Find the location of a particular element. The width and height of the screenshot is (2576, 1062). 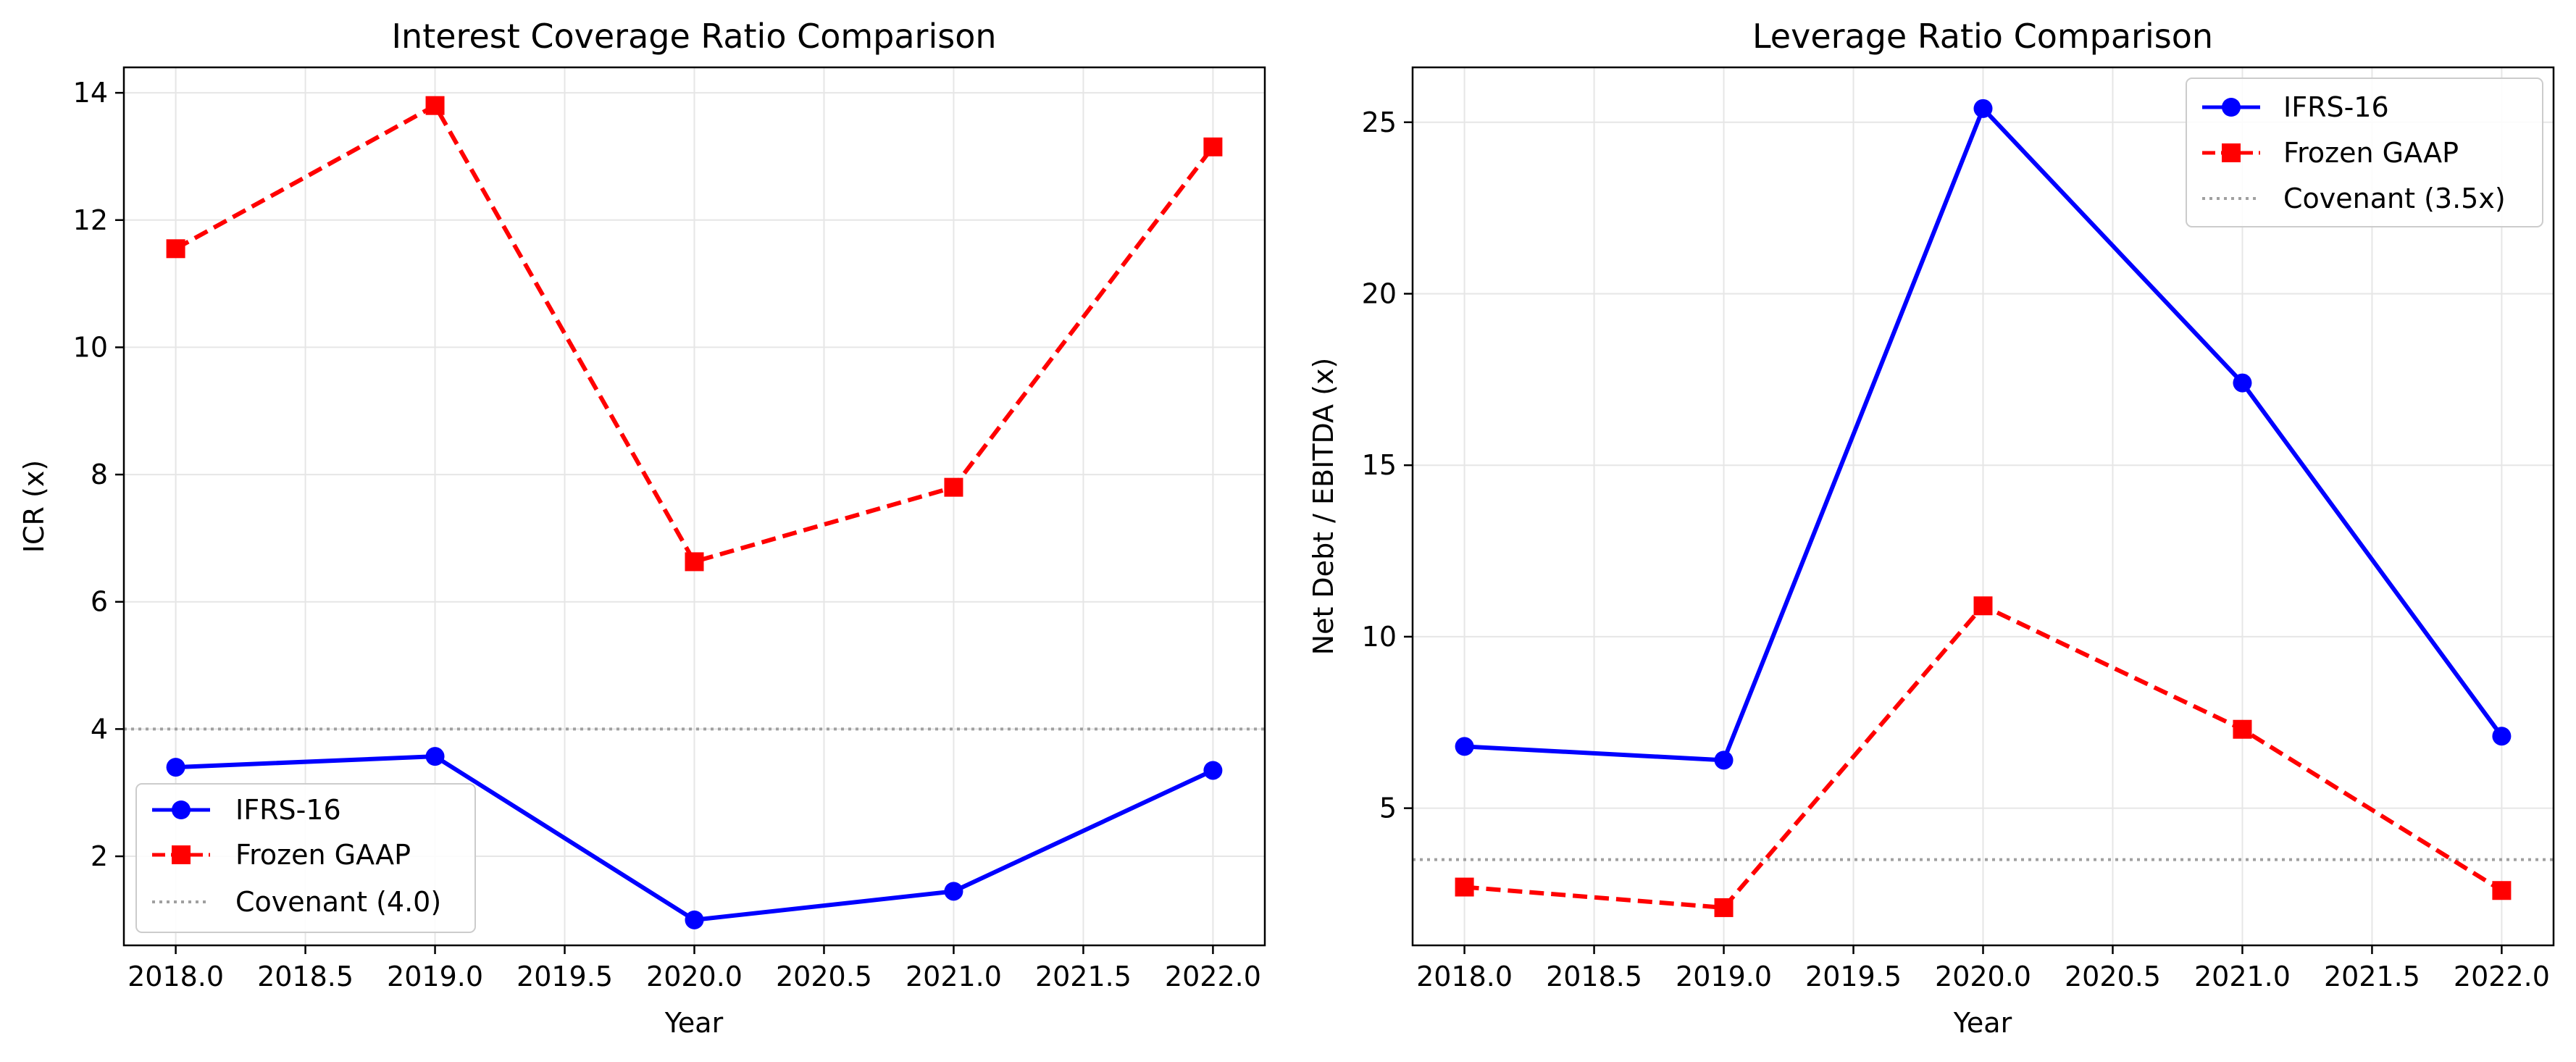

leverage-y-ticks: 5 10 15 20 25 is located at coordinates (1387, 465).